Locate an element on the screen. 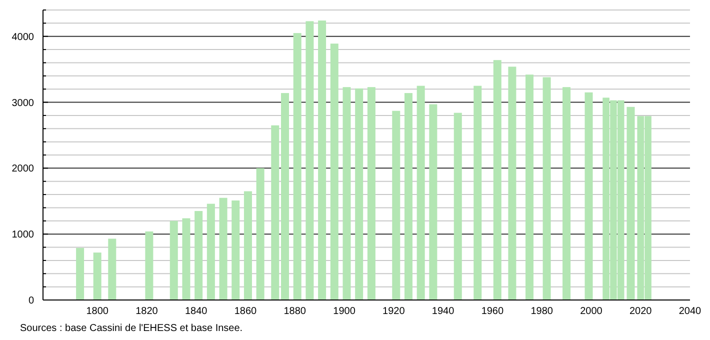 This screenshot has width=710, height=340. y-tick-label: 1000 is located at coordinates (23, 235).